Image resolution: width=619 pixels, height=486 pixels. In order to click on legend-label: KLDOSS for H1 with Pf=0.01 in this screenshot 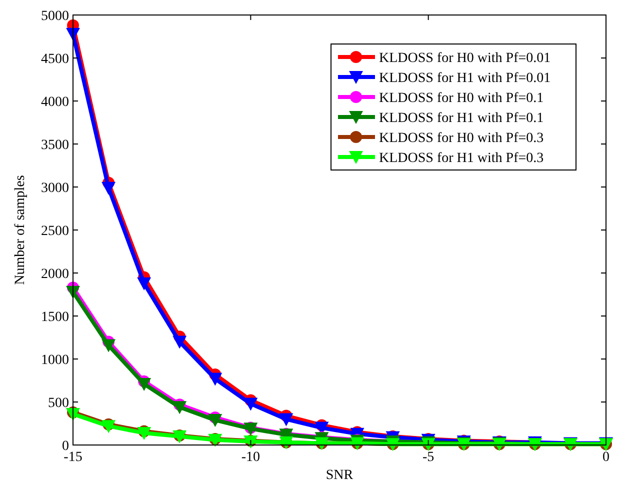, I will do `click(465, 78)`.